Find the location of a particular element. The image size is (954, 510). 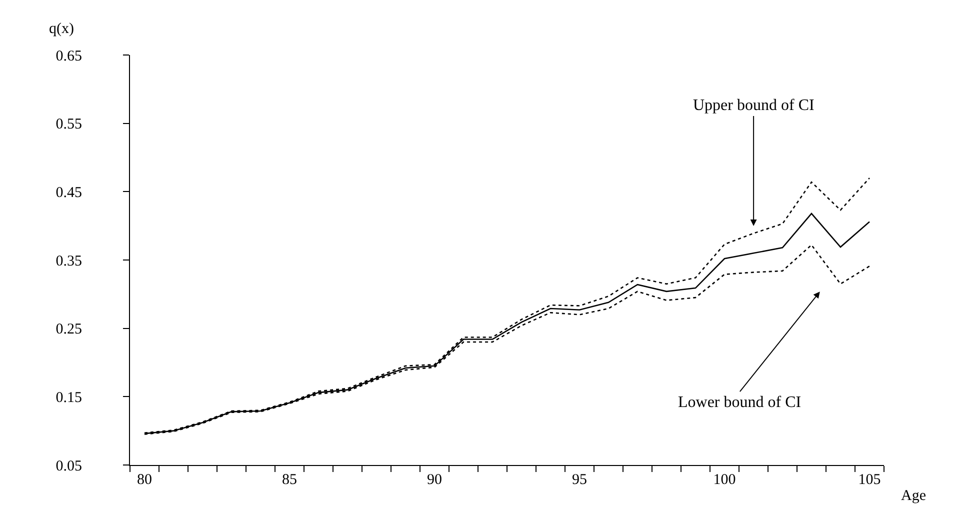

y-tick-label: 0.05 is located at coordinates (69, 466).